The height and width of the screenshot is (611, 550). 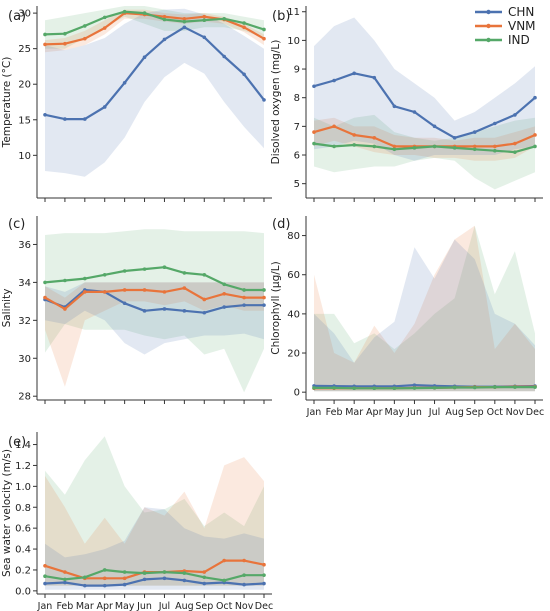 What do you see at coordinates (535, 146) in the screenshot?
I see `point-ind-dec` at bounding box center [535, 146].